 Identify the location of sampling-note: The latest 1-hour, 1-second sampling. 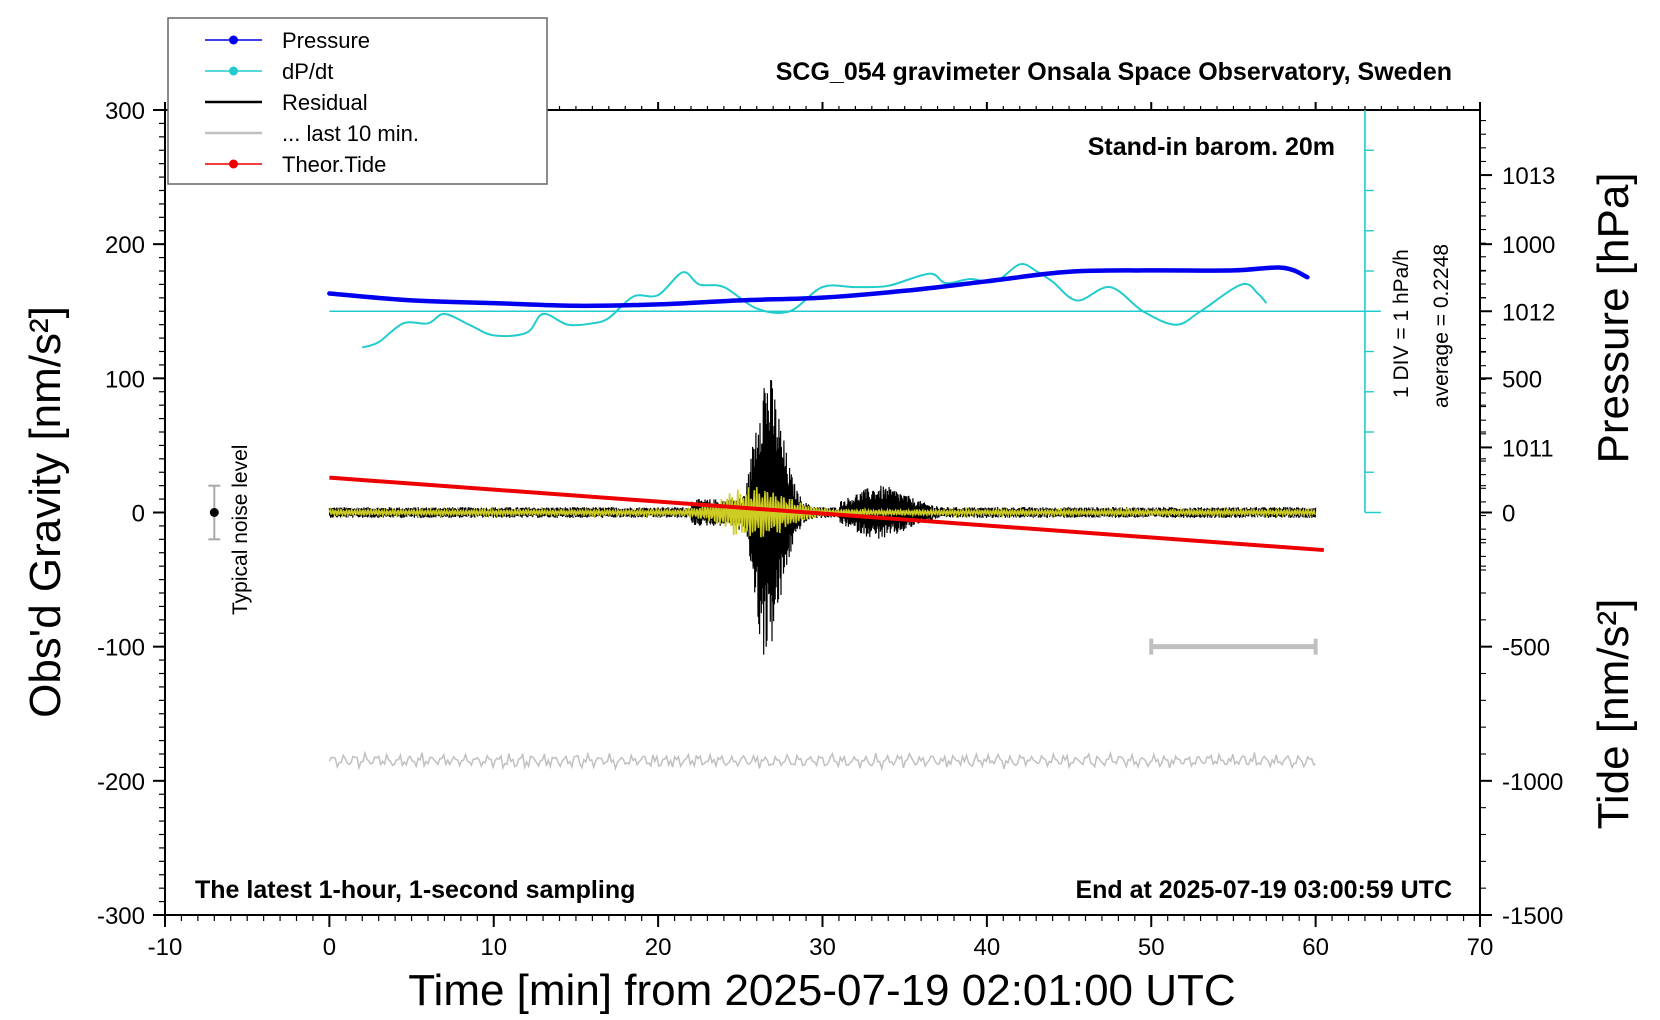
(415, 890).